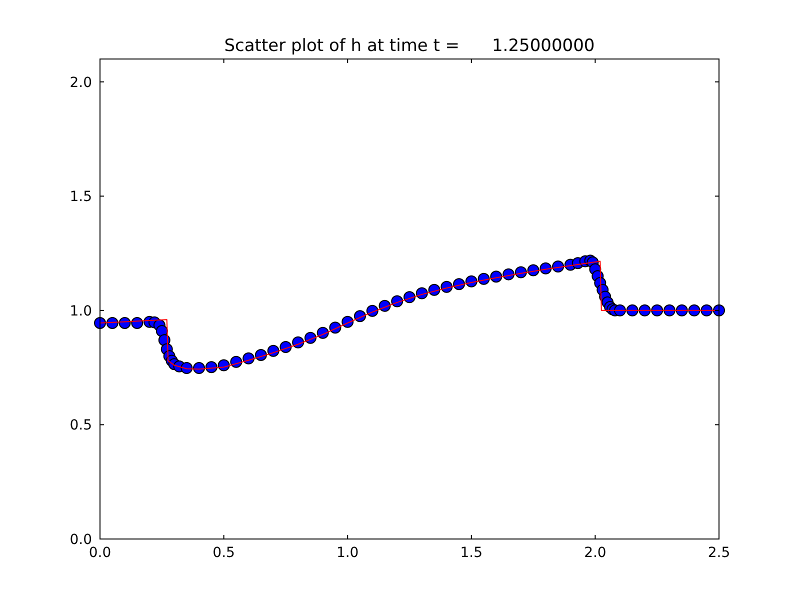  I want to click on x-tick-label: 0.5, so click(223, 553).